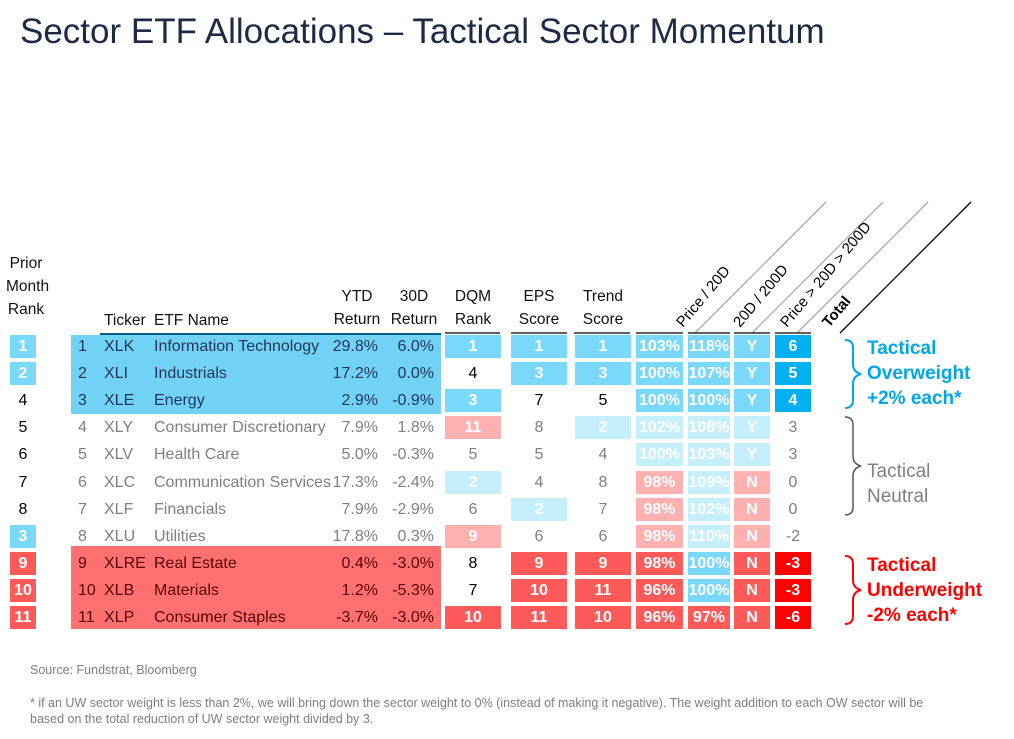 Image resolution: width=1014 pixels, height=739 pixels. What do you see at coordinates (659, 428) in the screenshot?
I see `price-20d-cell: 102%` at bounding box center [659, 428].